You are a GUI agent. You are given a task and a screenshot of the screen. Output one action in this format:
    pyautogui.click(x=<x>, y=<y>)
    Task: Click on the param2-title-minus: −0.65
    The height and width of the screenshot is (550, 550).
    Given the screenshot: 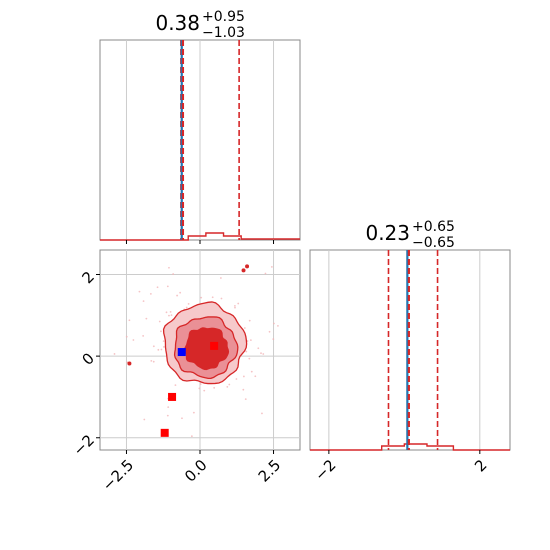 What is the action you would take?
    pyautogui.click(x=433, y=243)
    